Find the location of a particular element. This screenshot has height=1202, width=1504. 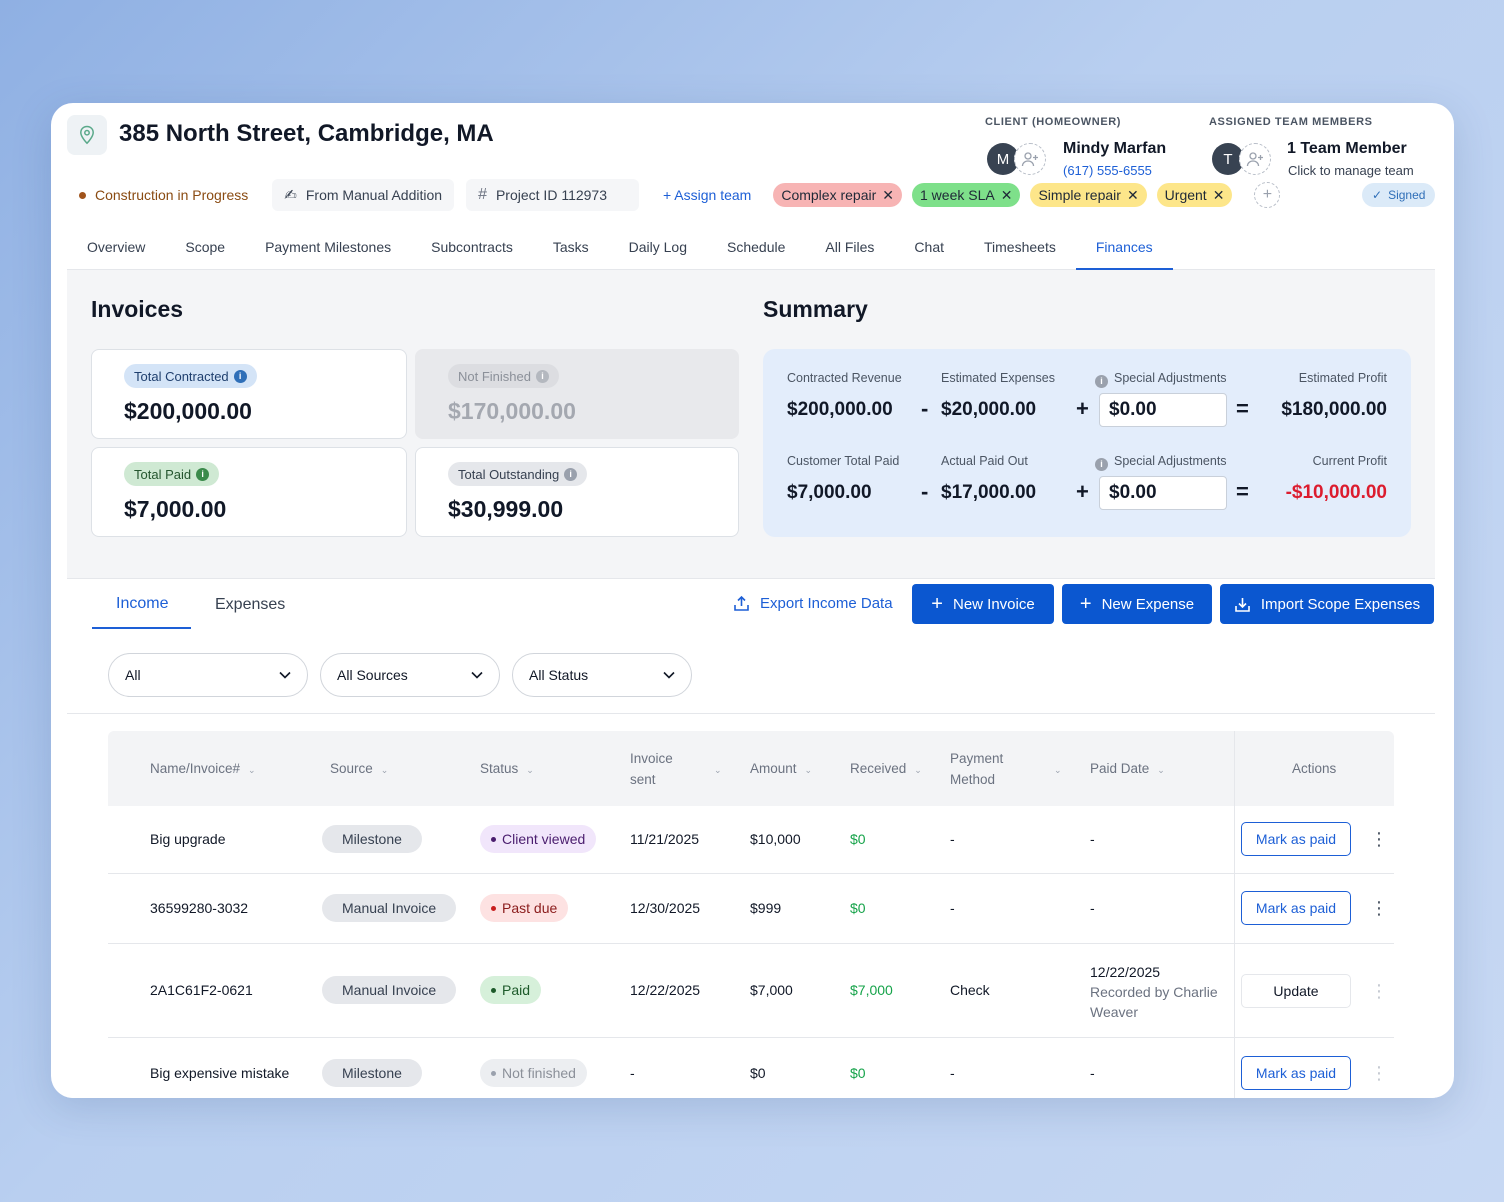

client-phone: (617) 555-6555 is located at coordinates (1107, 170).